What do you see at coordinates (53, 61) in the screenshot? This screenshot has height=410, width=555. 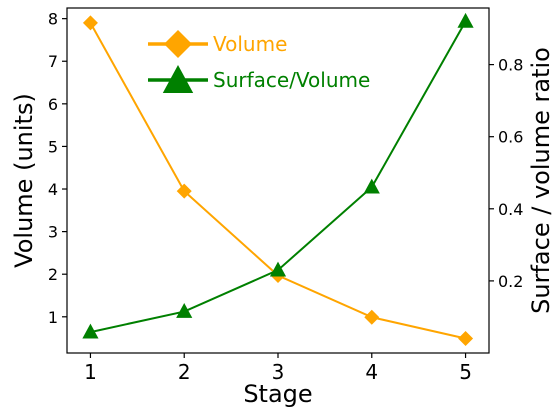 I see `y-left-tick-label-7: 7` at bounding box center [53, 61].